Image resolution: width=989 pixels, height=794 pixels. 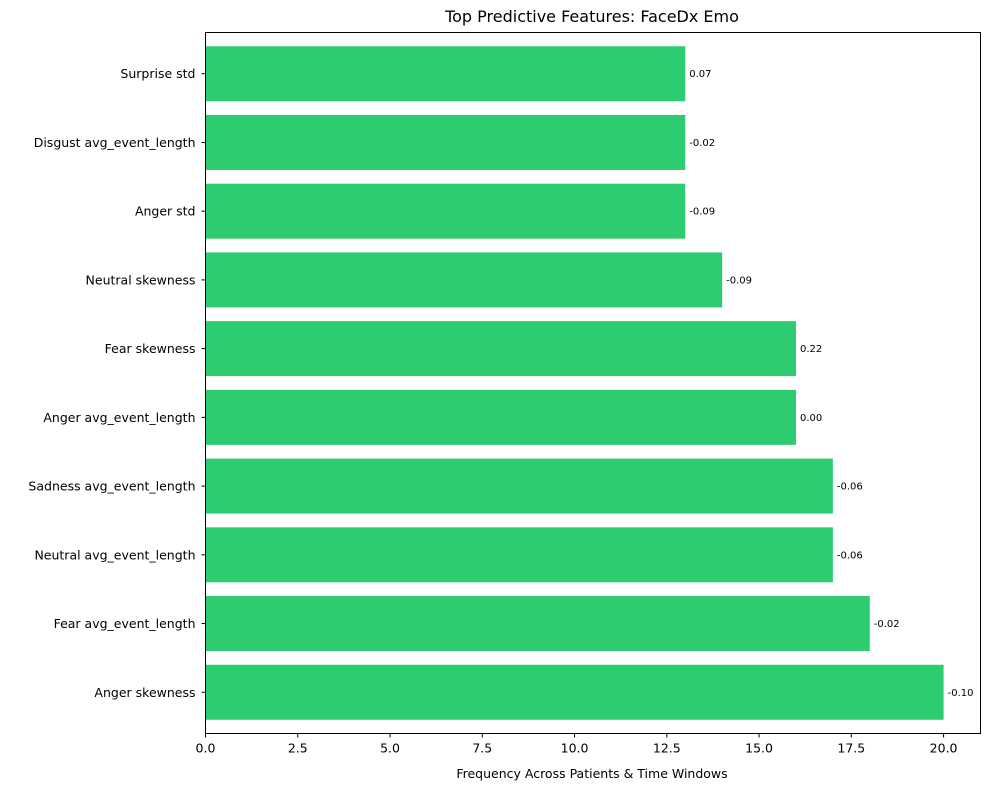 I want to click on y-tick-label: Anger avg_event_length, so click(x=119, y=417).